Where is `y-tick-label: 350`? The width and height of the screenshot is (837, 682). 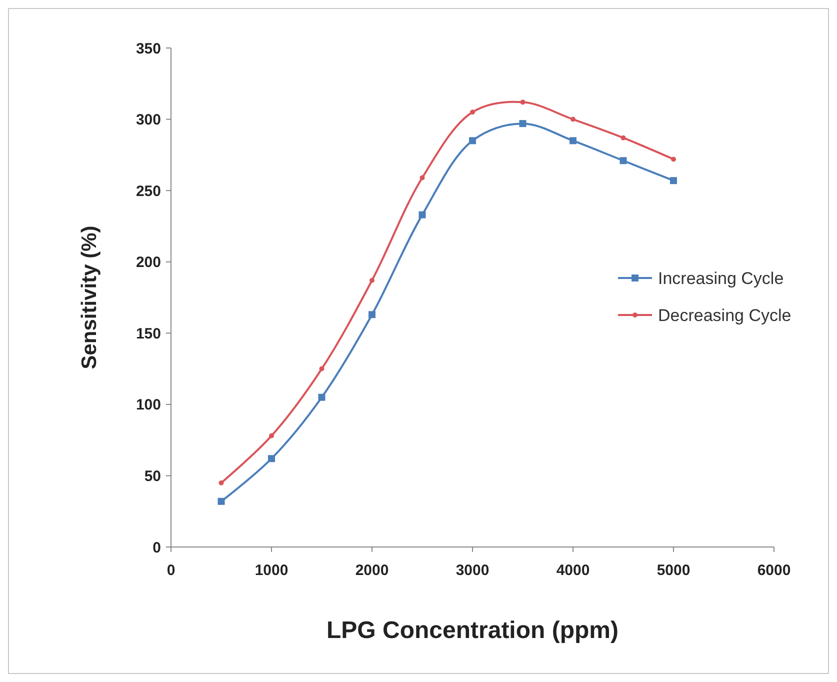 y-tick-label: 350 is located at coordinates (148, 49).